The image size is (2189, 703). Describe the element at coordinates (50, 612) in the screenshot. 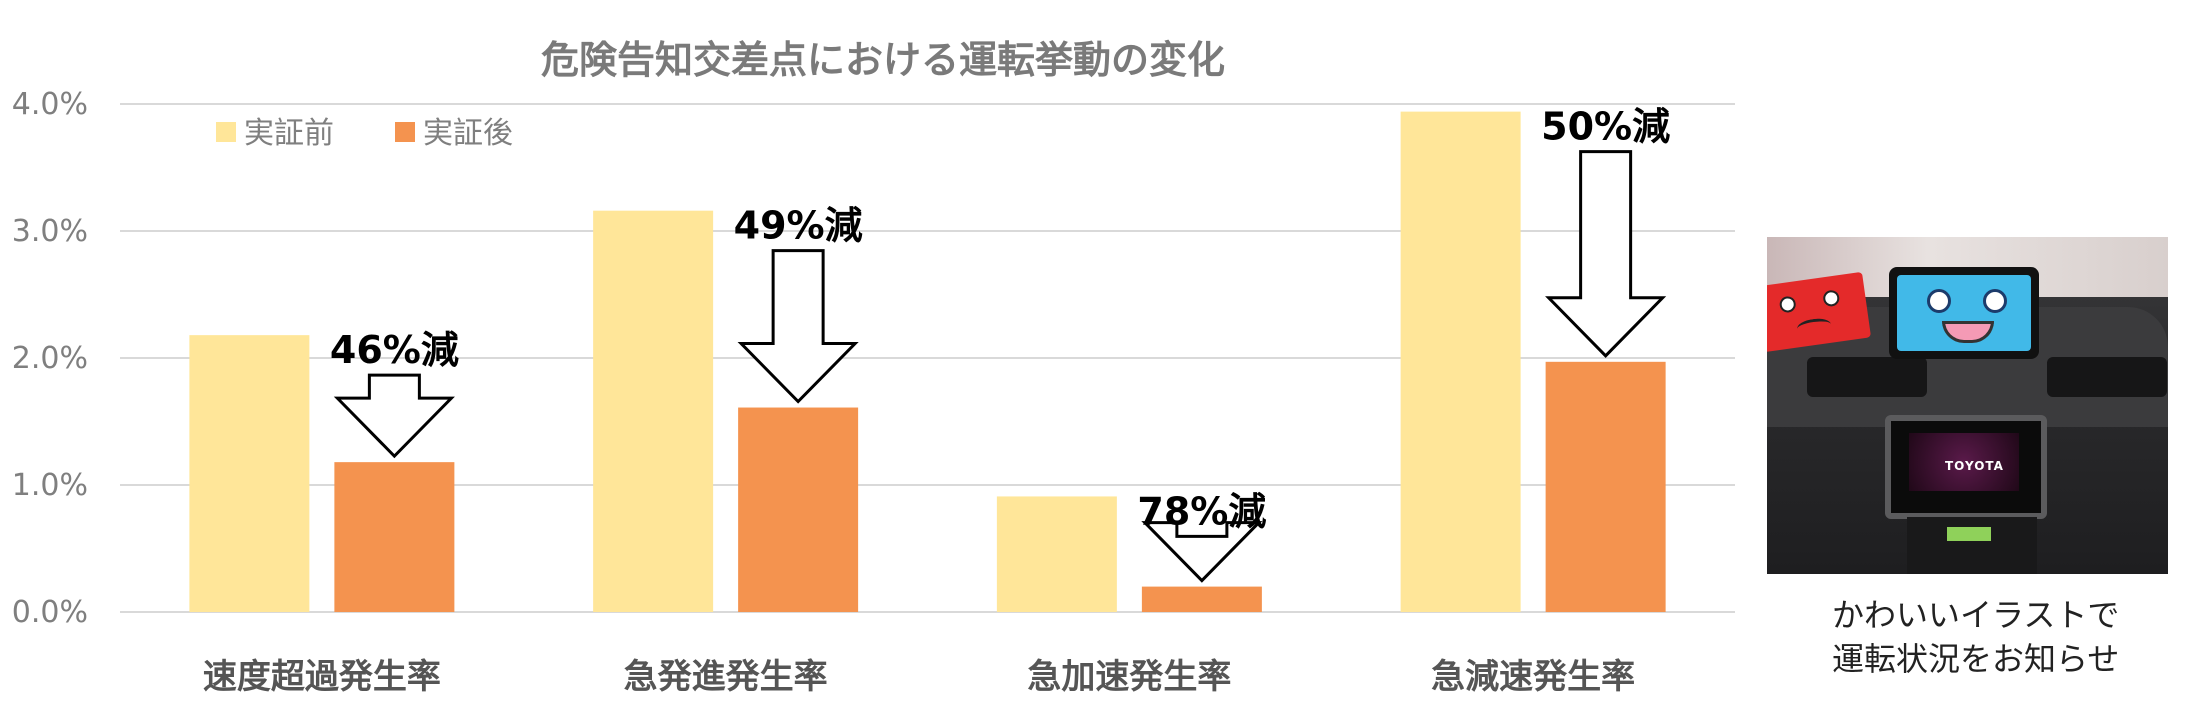

I see `y-tick-label: 0.0%` at that location.